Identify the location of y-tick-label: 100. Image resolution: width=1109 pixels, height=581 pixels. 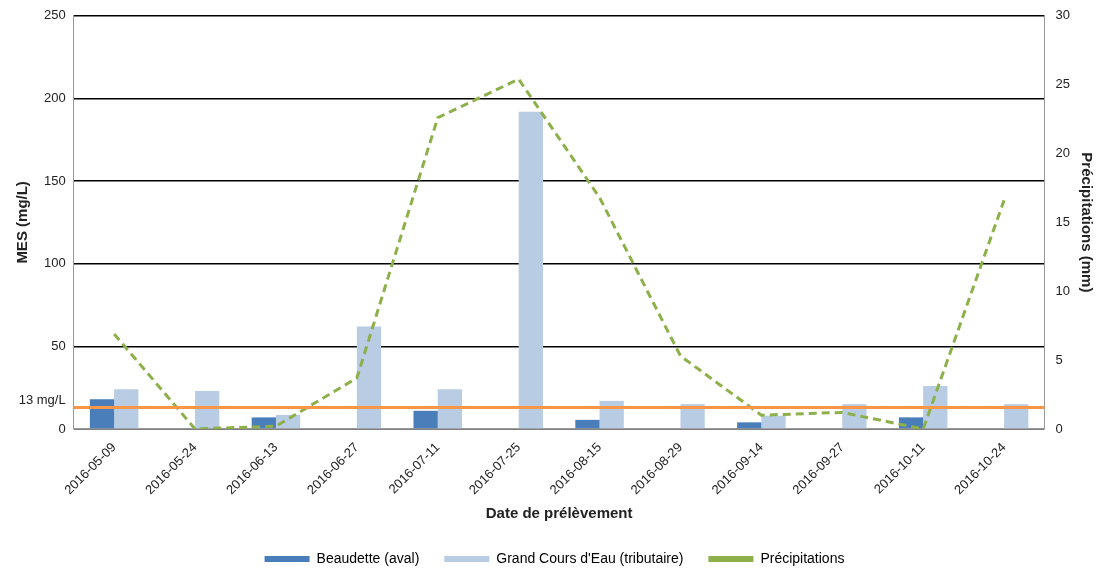
(54, 263).